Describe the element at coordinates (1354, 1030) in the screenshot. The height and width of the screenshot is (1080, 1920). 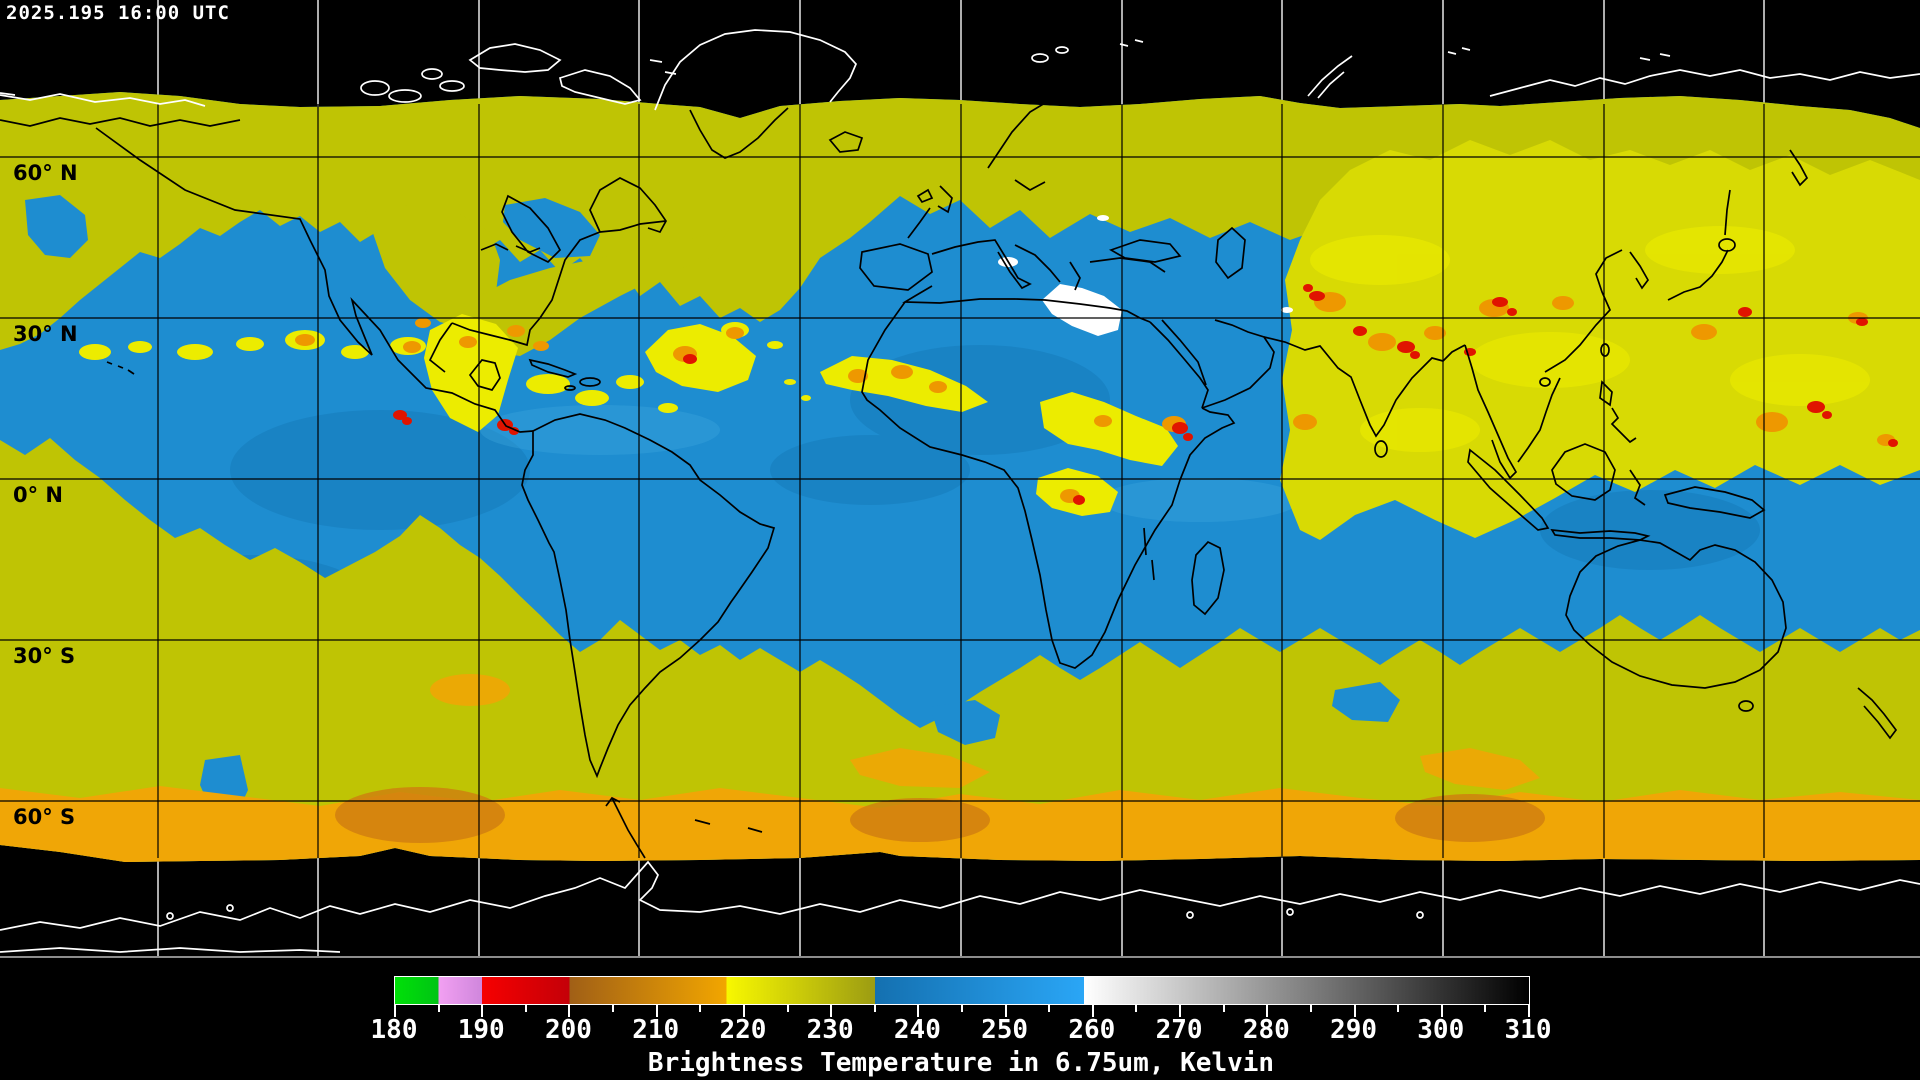
I see `colorbar-tick-label: 290` at that location.